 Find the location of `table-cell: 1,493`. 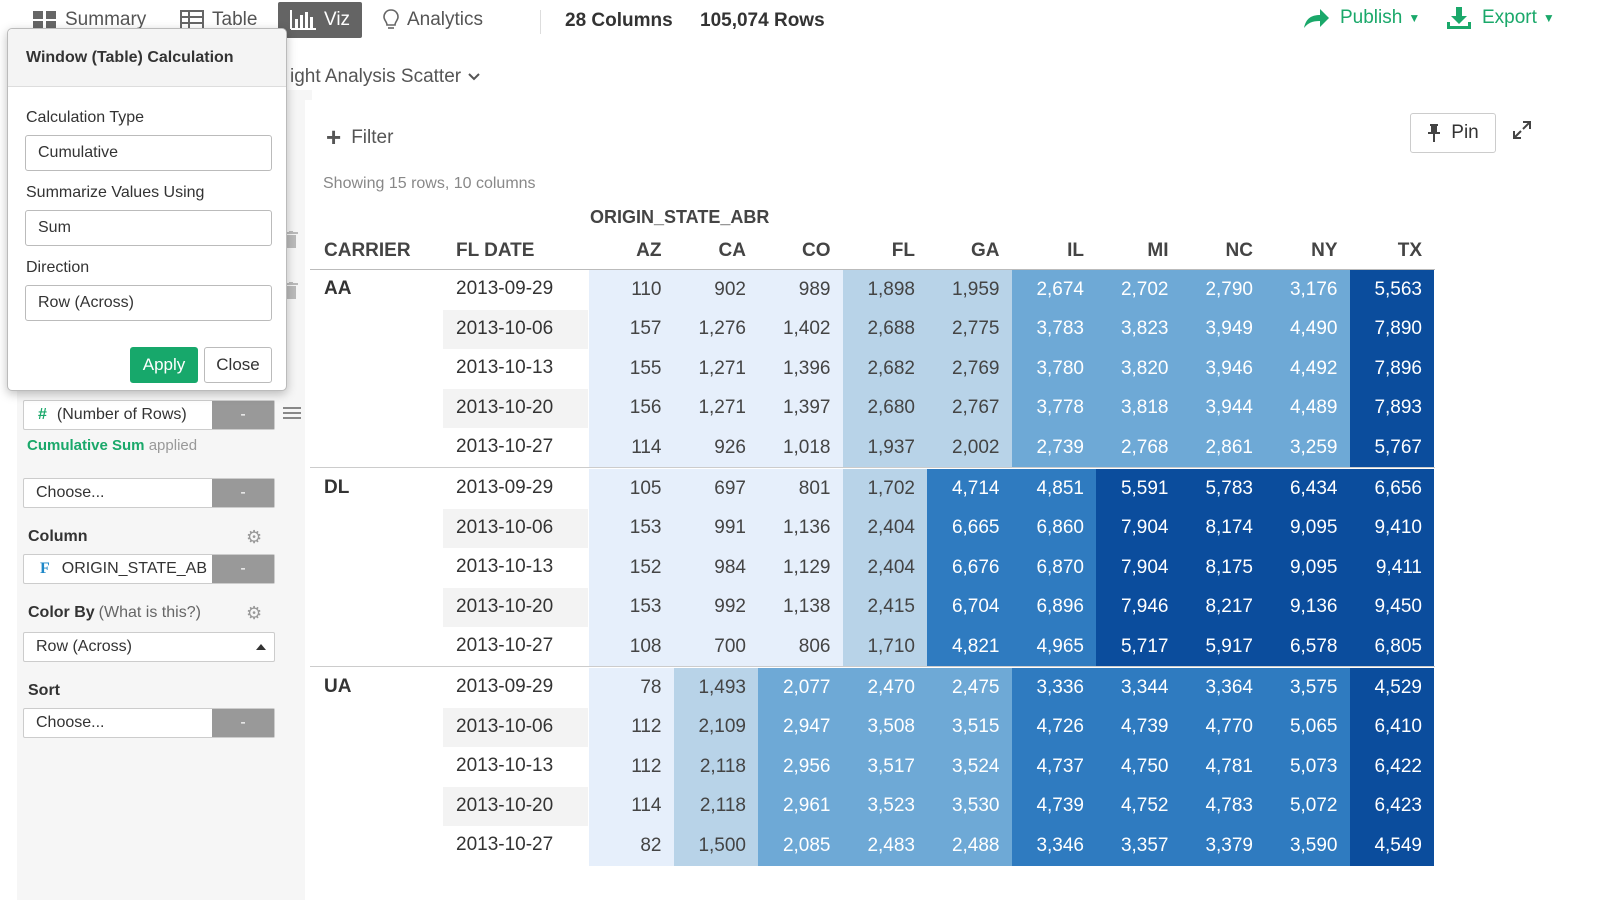

table-cell: 1,493 is located at coordinates (715, 688).